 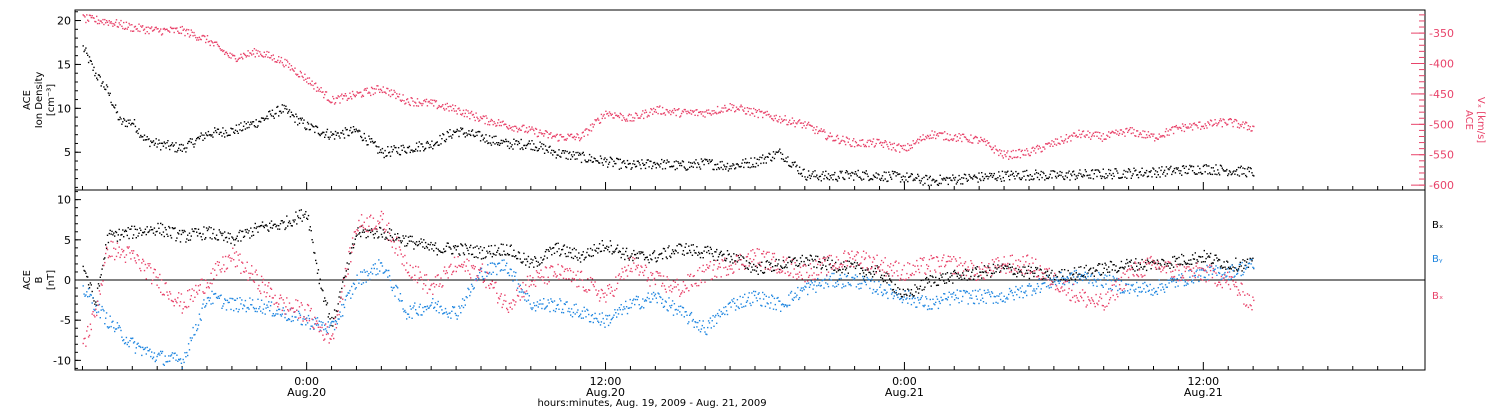 What do you see at coordinates (64, 21) in the screenshot?
I see `top-left-tick-label: 20` at bounding box center [64, 21].